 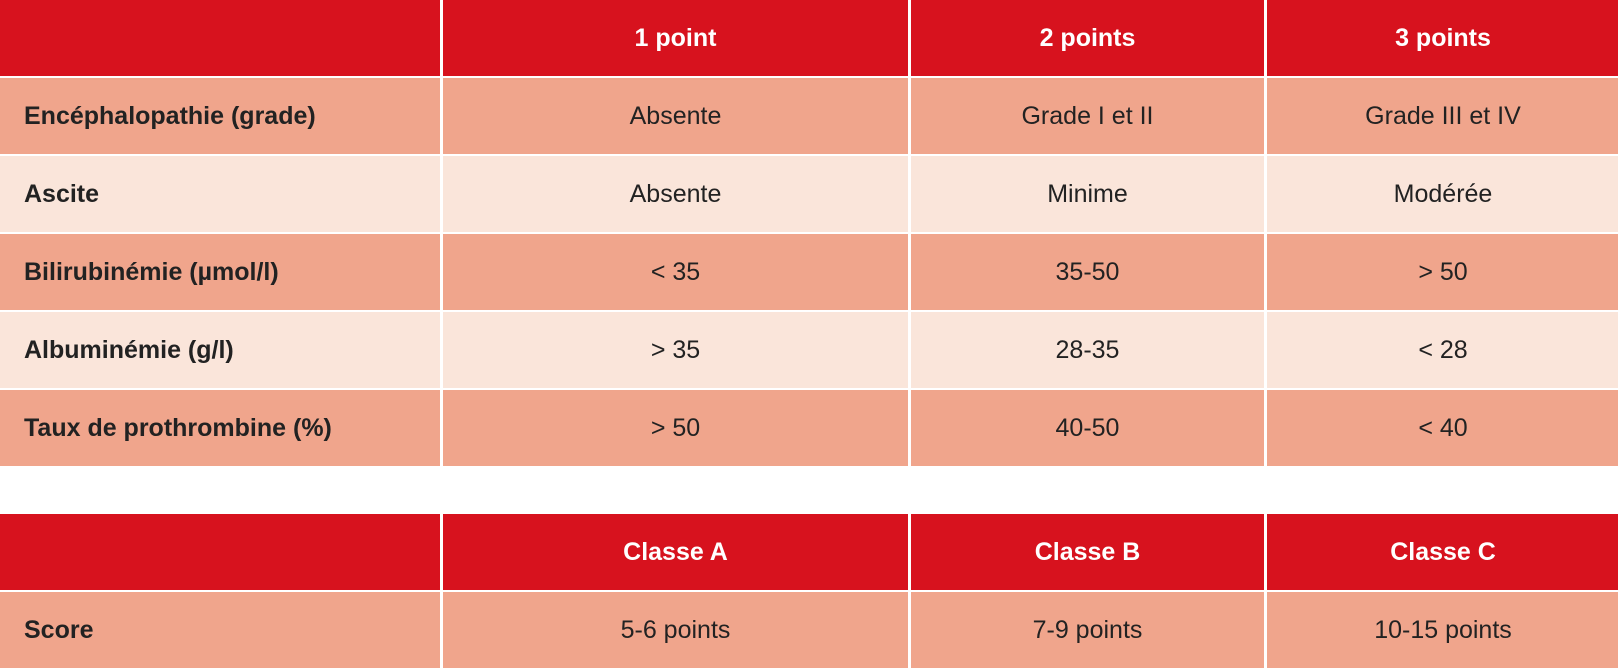 I want to click on table-cell: 5-6 points, so click(x=675, y=630).